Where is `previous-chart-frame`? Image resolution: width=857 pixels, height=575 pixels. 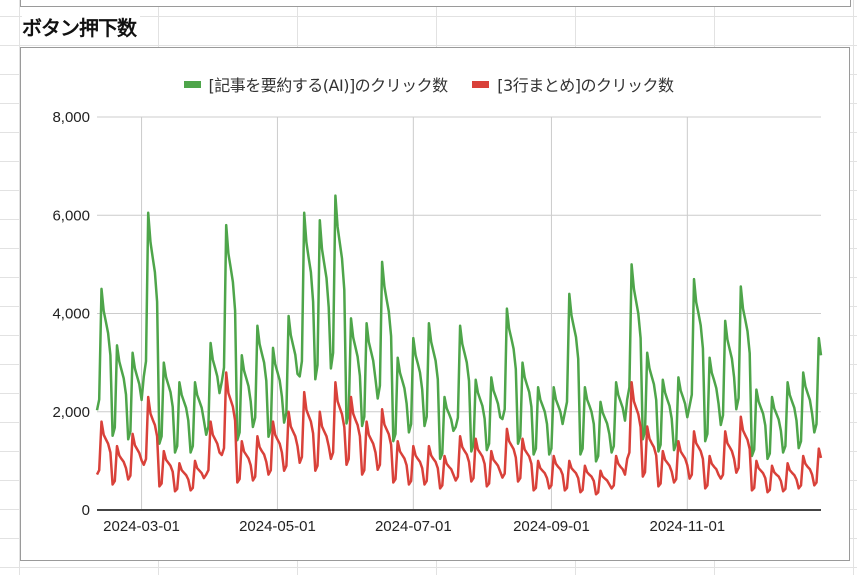 previous-chart-frame is located at coordinates (435, 3).